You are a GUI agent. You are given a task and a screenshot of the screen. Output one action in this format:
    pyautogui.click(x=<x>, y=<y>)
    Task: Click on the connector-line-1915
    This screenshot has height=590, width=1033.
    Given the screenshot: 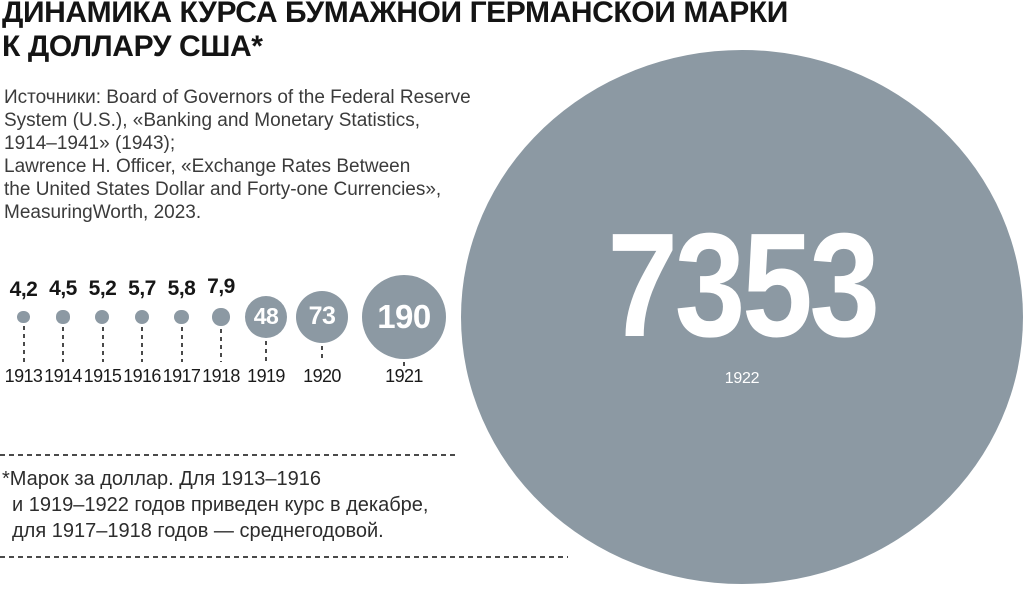 What is the action you would take?
    pyautogui.click(x=102, y=344)
    